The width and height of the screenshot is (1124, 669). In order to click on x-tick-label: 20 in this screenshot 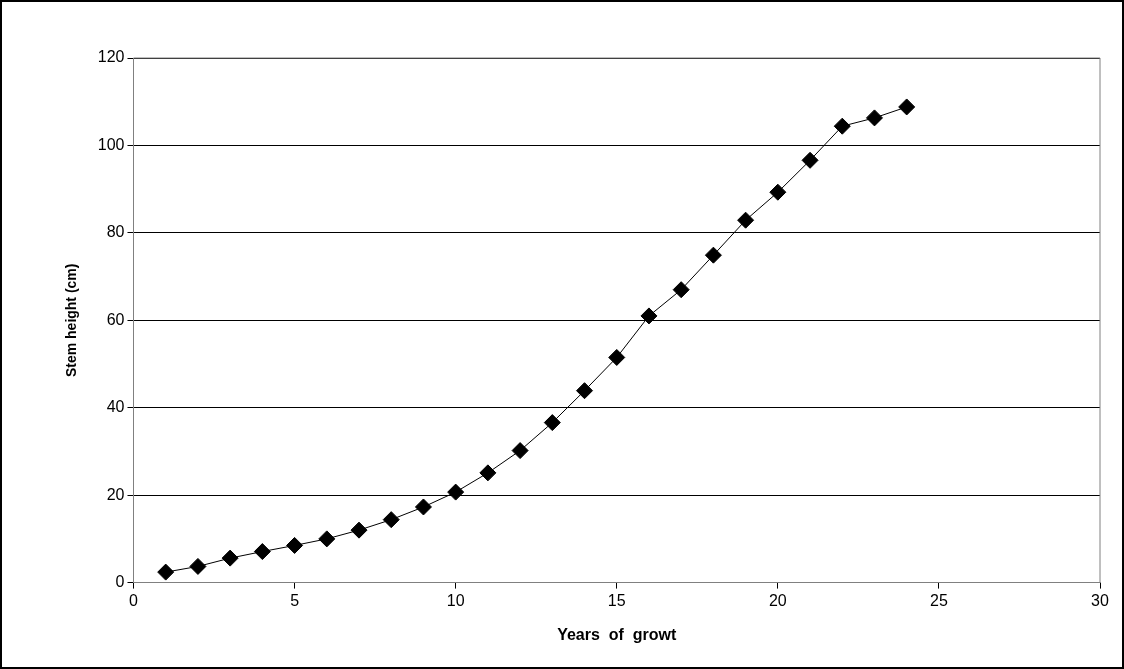, I will do `click(777, 600)`.